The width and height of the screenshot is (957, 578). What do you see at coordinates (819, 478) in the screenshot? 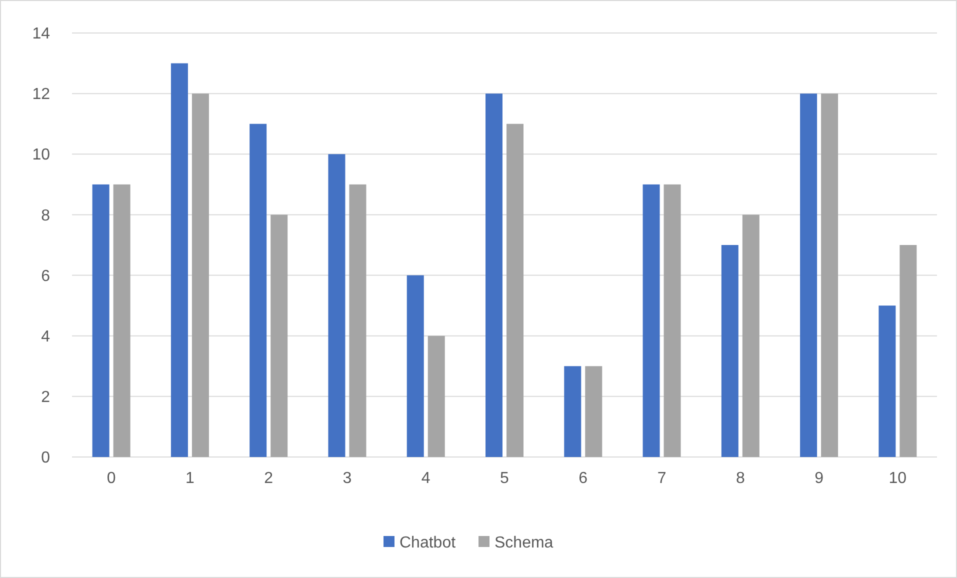
I see `x-tick-label: 9` at bounding box center [819, 478].